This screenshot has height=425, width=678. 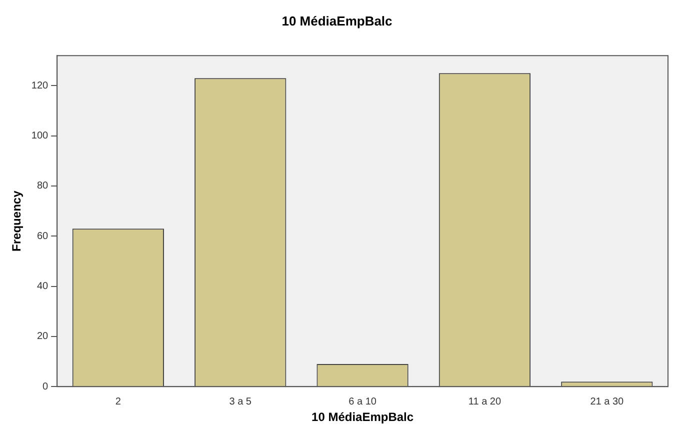 What do you see at coordinates (42, 186) in the screenshot?
I see `y-tick-label: 80` at bounding box center [42, 186].